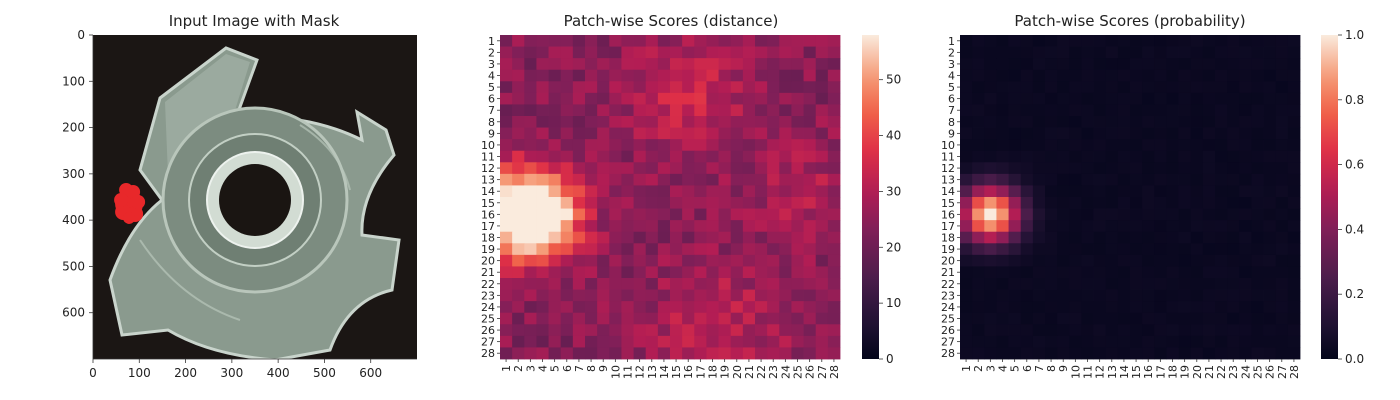  Describe the element at coordinates (491, 122) in the screenshot. I see `y-tick-label: 8` at that location.